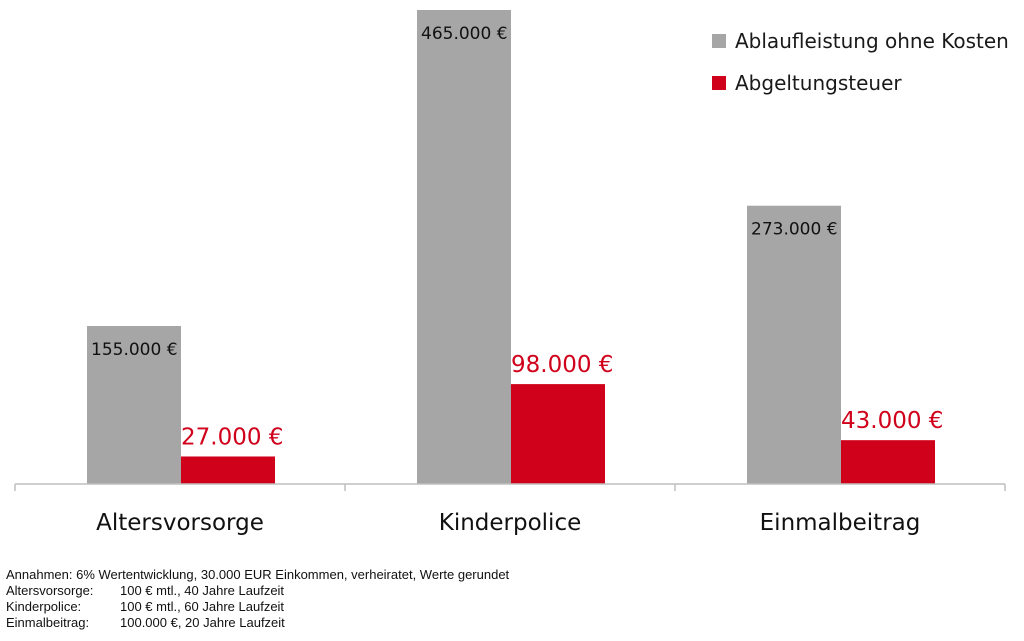 The height and width of the screenshot is (641, 1024). What do you see at coordinates (794, 230) in the screenshot?
I see `data-label-ablaufleistung: 273.000 €` at bounding box center [794, 230].